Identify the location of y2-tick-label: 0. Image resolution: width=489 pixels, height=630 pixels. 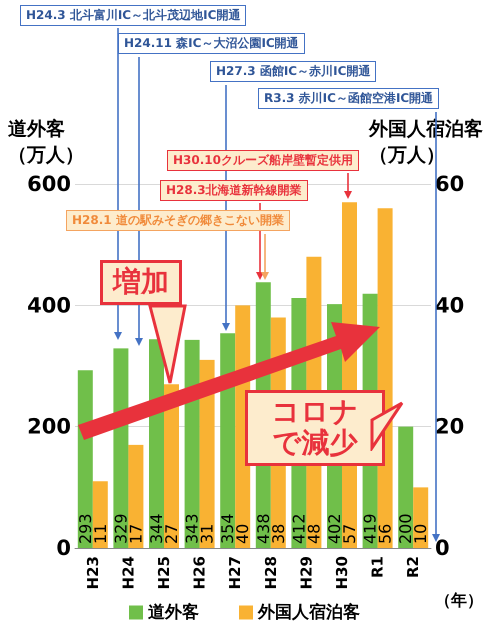
(442, 548).